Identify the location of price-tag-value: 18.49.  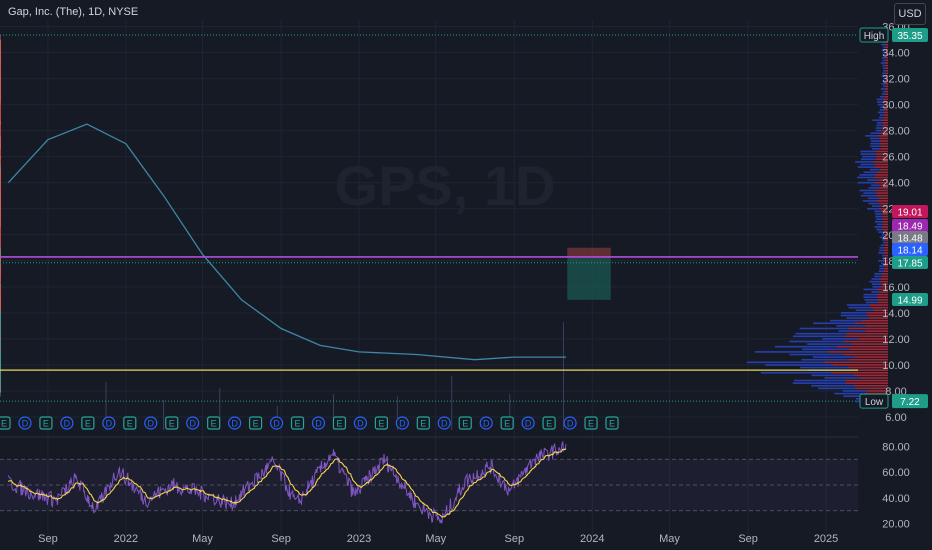
(909, 227).